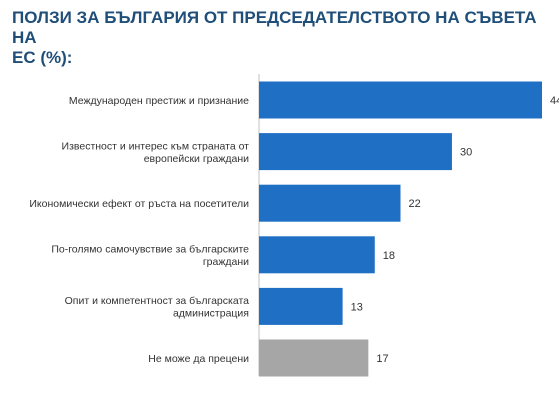  What do you see at coordinates (389, 256) in the screenshot?
I see `data-label: 18` at bounding box center [389, 256].